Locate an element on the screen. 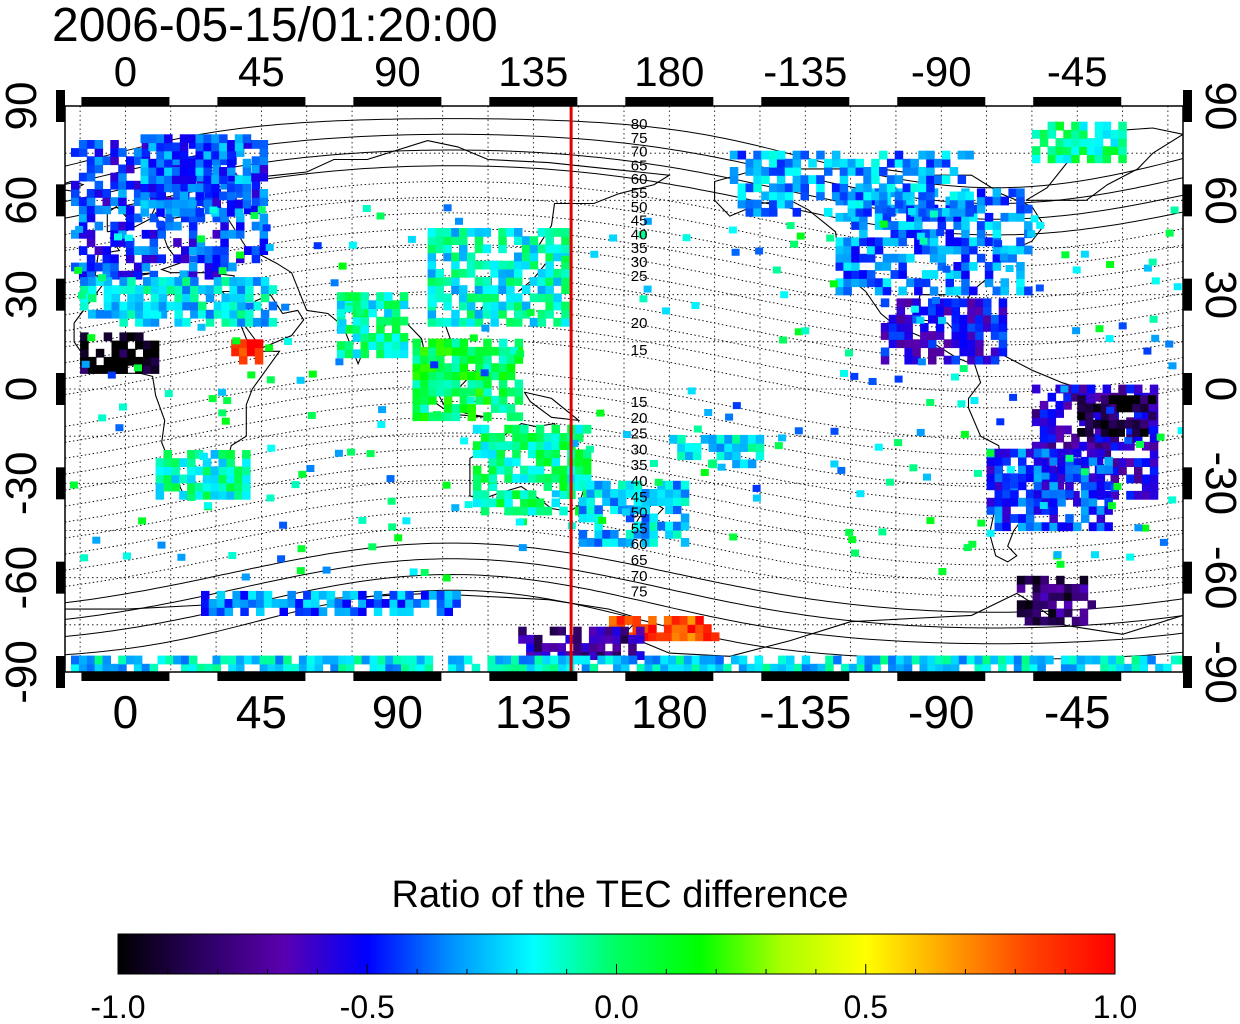 The image size is (1240, 1024). contour-line is located at coordinates (624, 247).